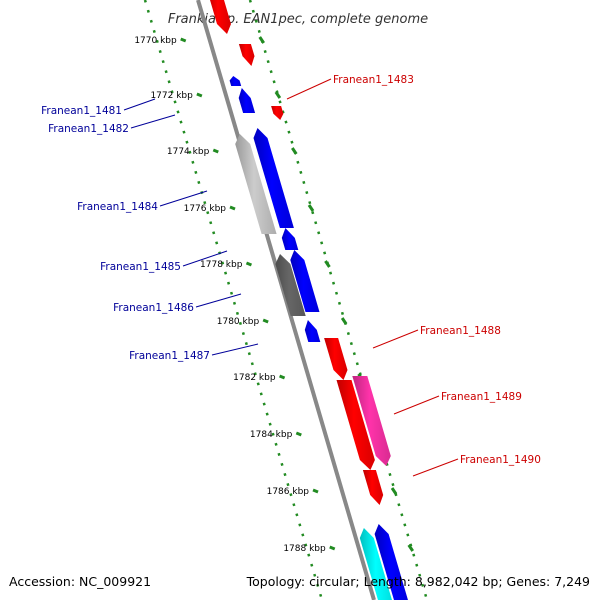  I want to click on scale-label: 1782 kbp, so click(254, 378).